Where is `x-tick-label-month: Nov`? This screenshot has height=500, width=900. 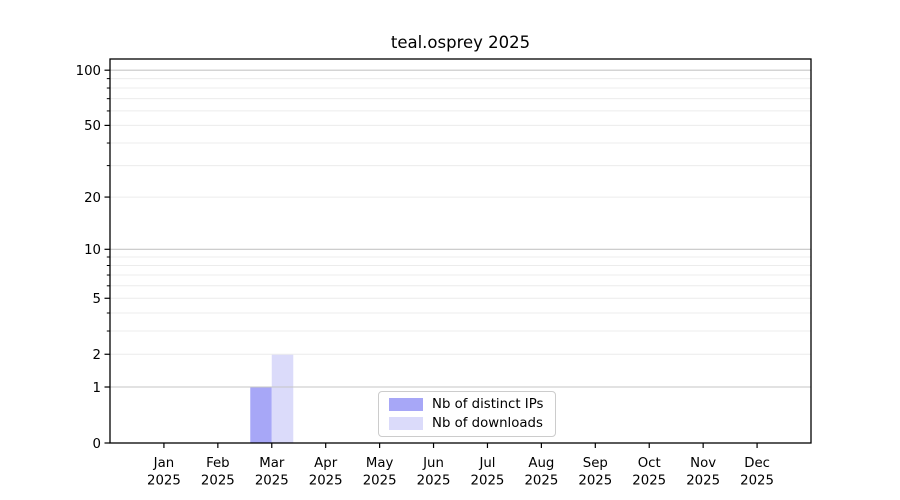 x-tick-label-month: Nov is located at coordinates (703, 463).